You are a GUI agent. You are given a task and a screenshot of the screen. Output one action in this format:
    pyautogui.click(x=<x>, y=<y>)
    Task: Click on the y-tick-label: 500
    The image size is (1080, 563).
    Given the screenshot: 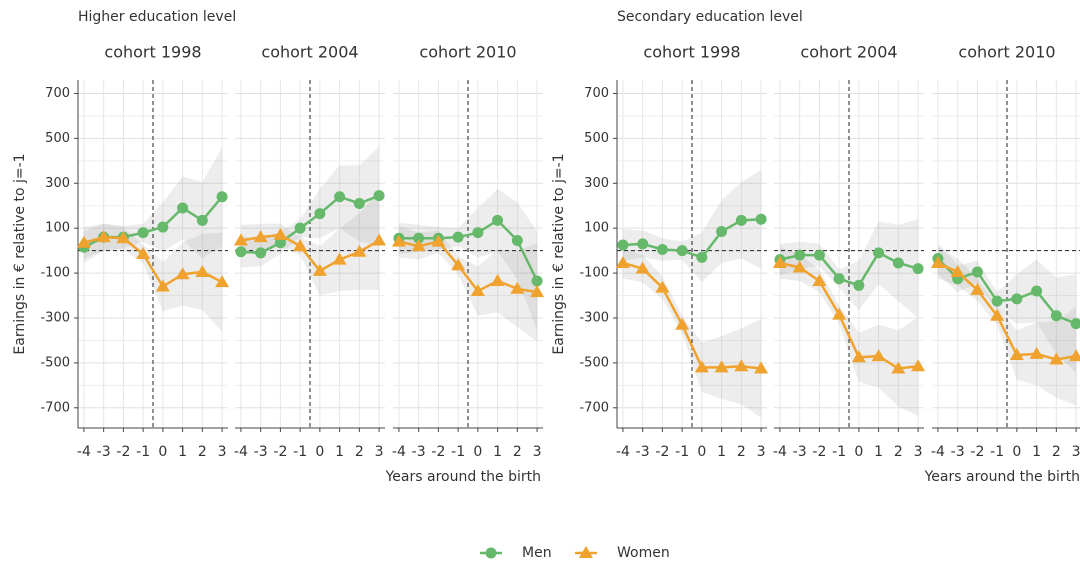 What is the action you would take?
    pyautogui.click(x=596, y=138)
    